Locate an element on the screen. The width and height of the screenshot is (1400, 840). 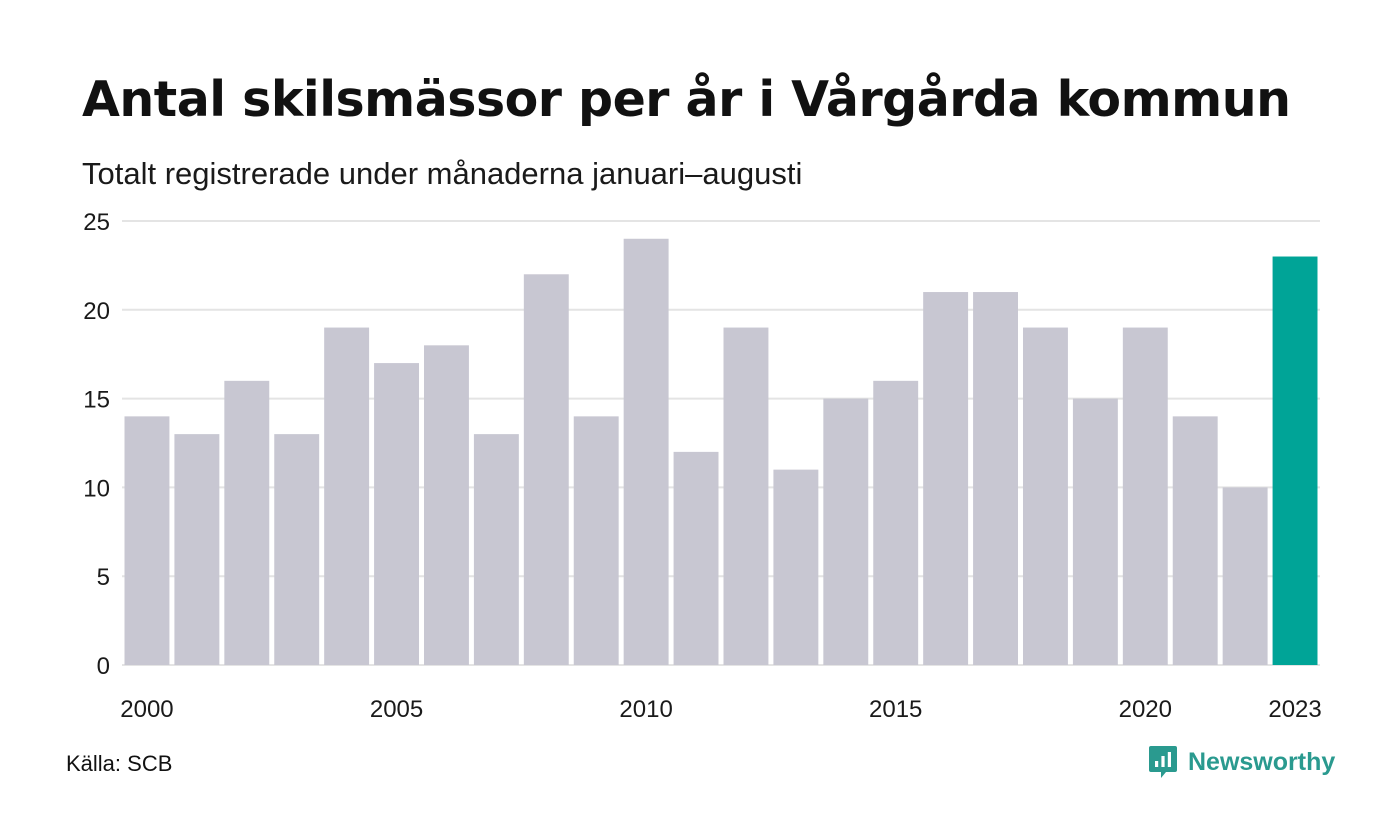
bar-2005 is located at coordinates (396, 514).